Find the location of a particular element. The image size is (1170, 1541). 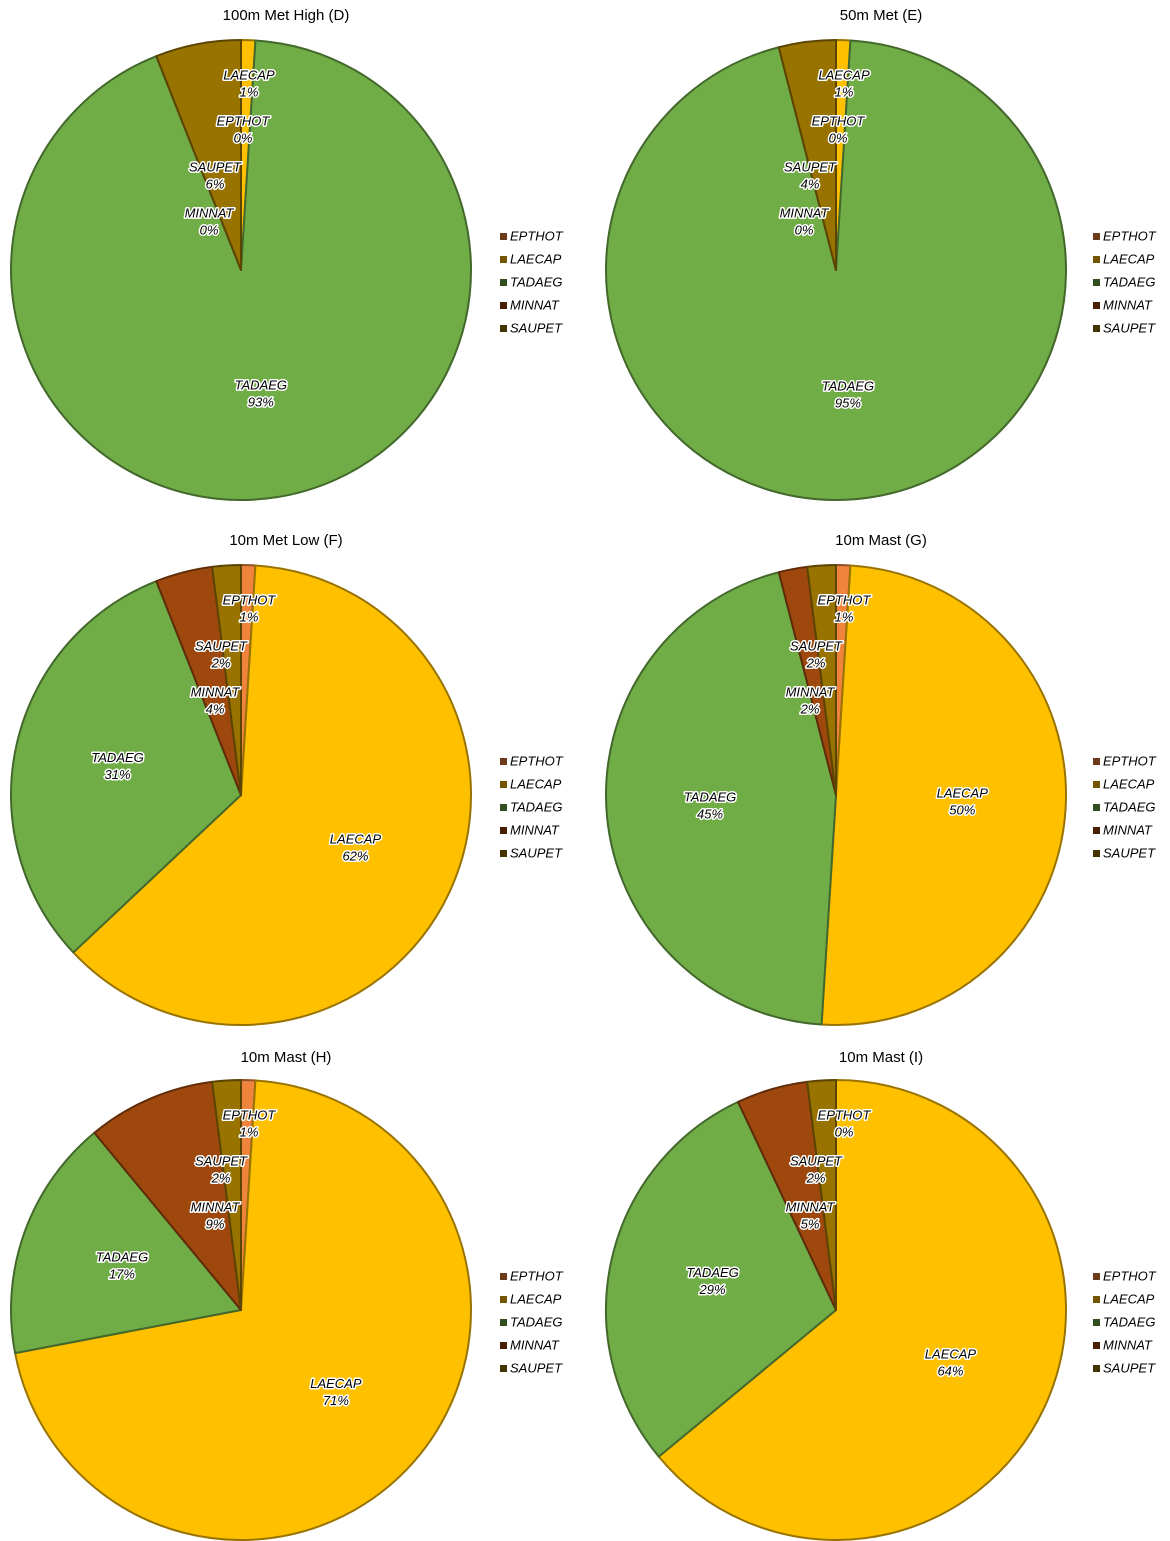

slice-value-label: 9% is located at coordinates (215, 1223).